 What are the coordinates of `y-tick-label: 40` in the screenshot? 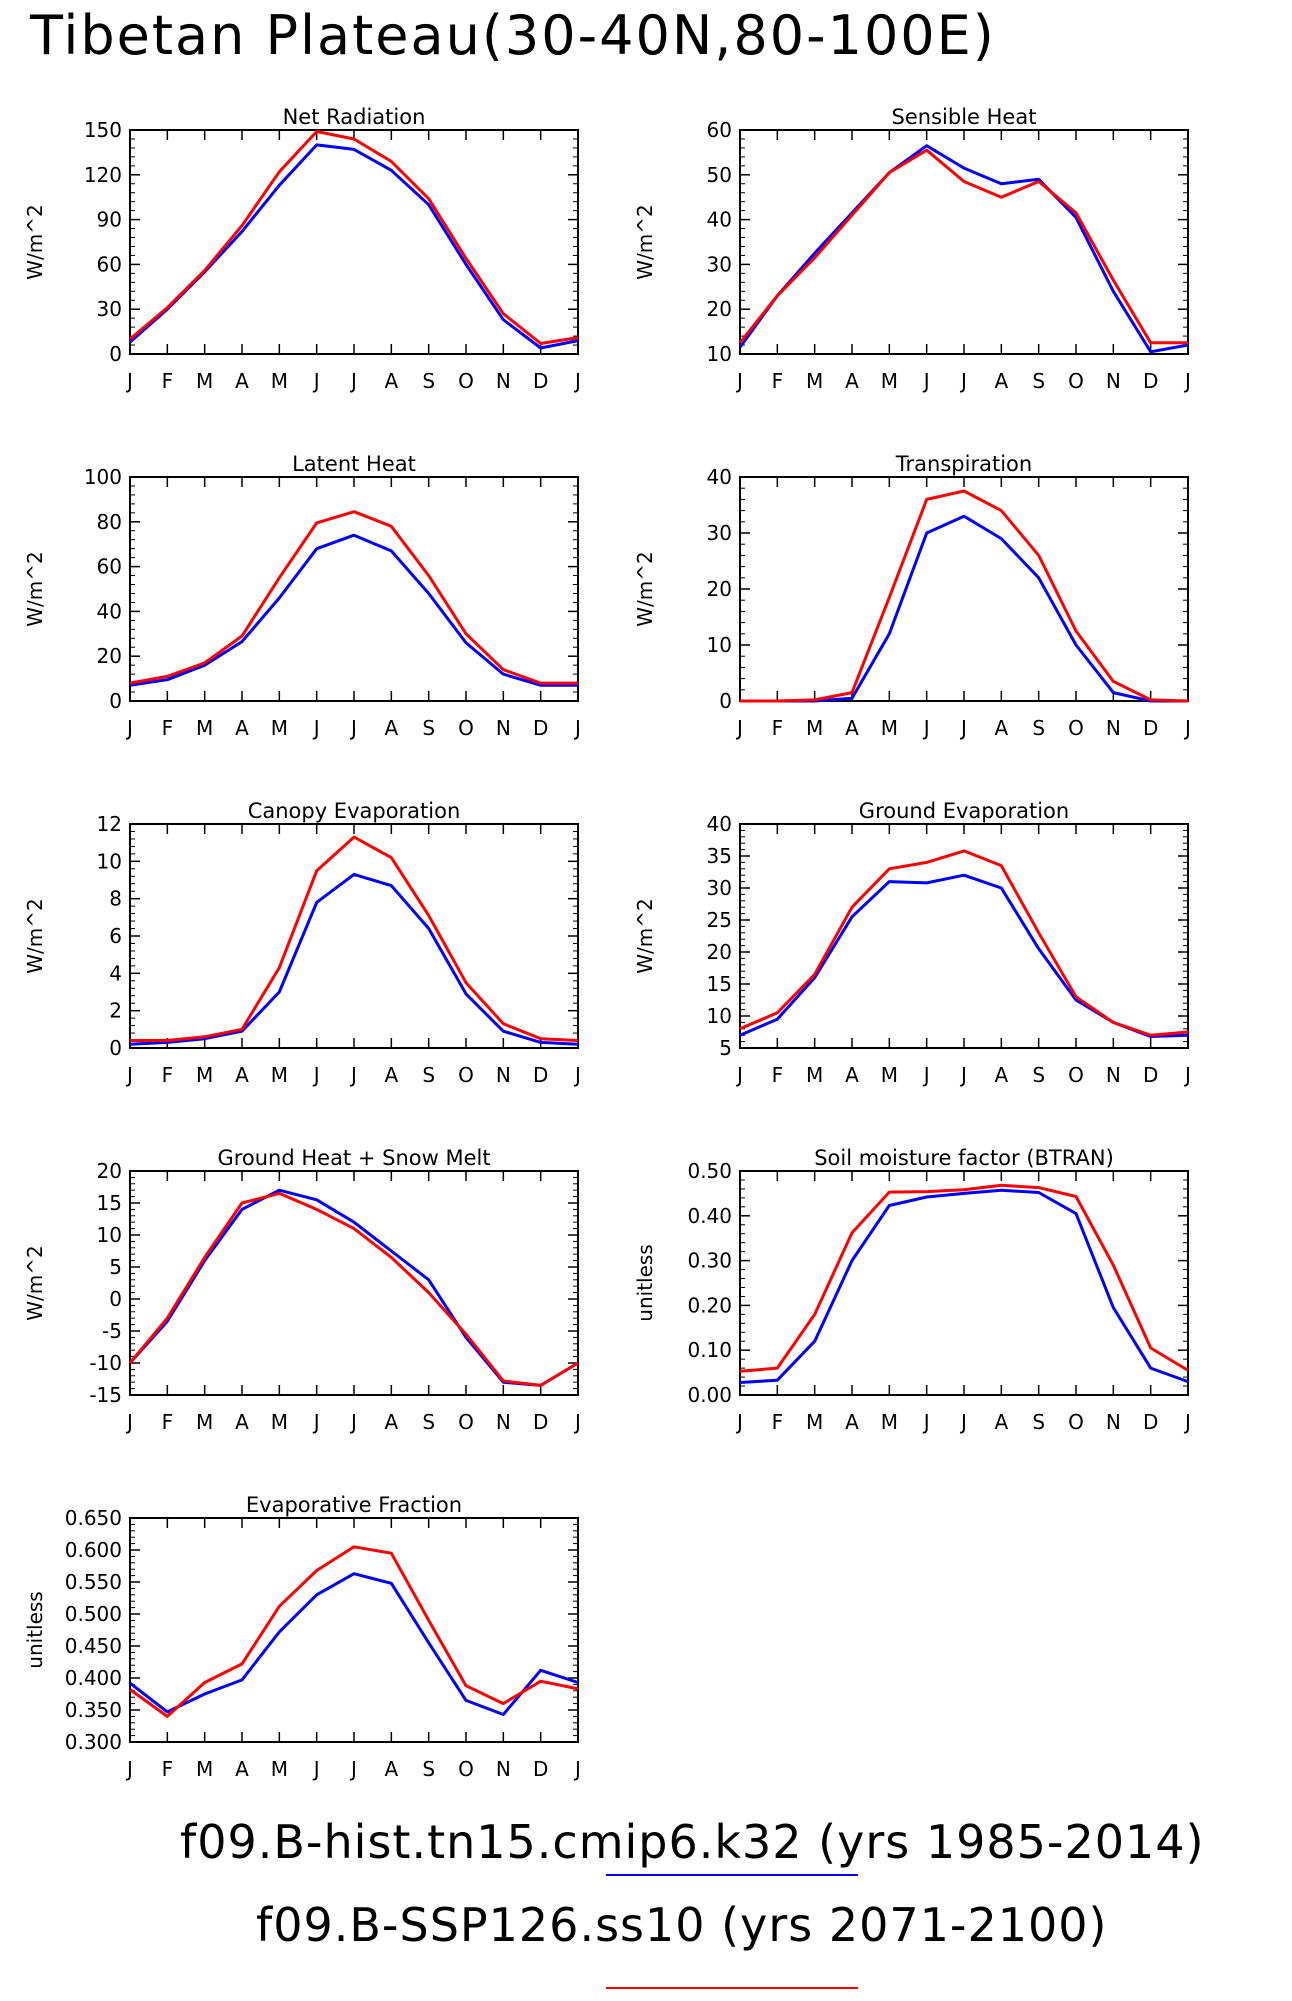 It's located at (109, 611).